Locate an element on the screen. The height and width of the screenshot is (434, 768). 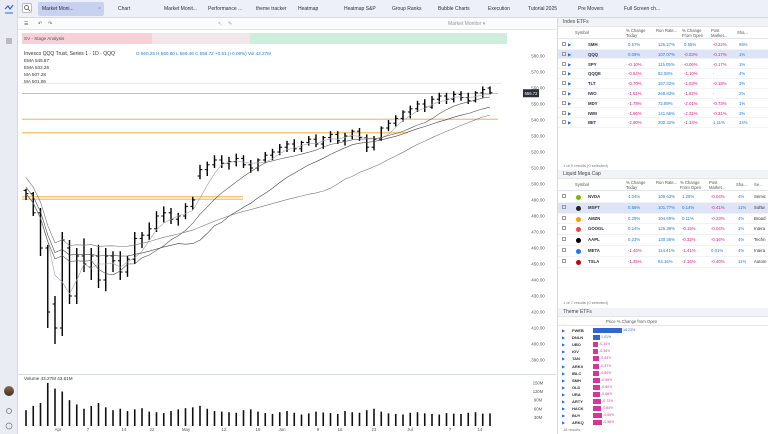
symbol: GOOGL is located at coordinates (596, 229).